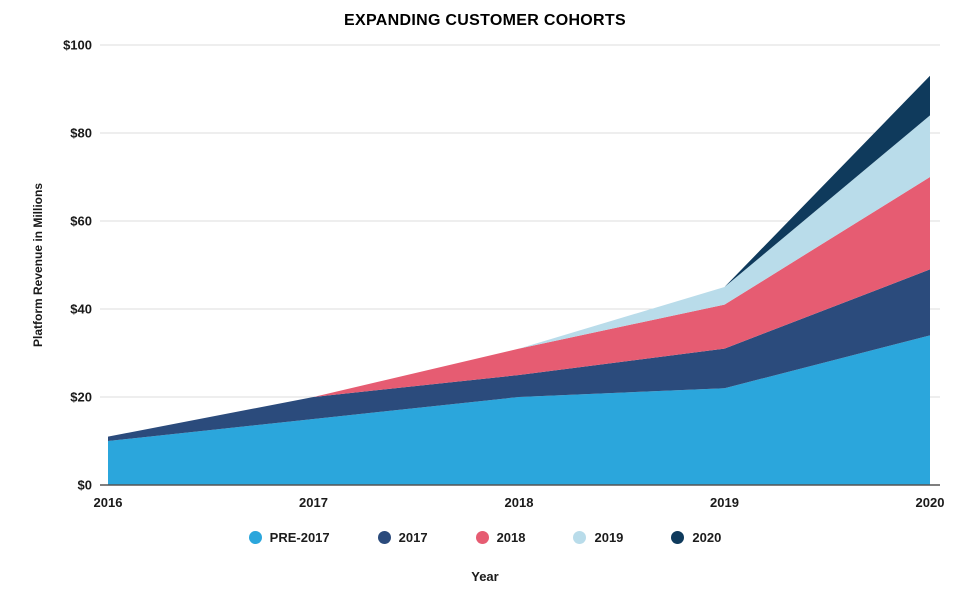 The height and width of the screenshot is (595, 970). Describe the element at coordinates (609, 537) in the screenshot. I see `legend-label: 2019` at that location.